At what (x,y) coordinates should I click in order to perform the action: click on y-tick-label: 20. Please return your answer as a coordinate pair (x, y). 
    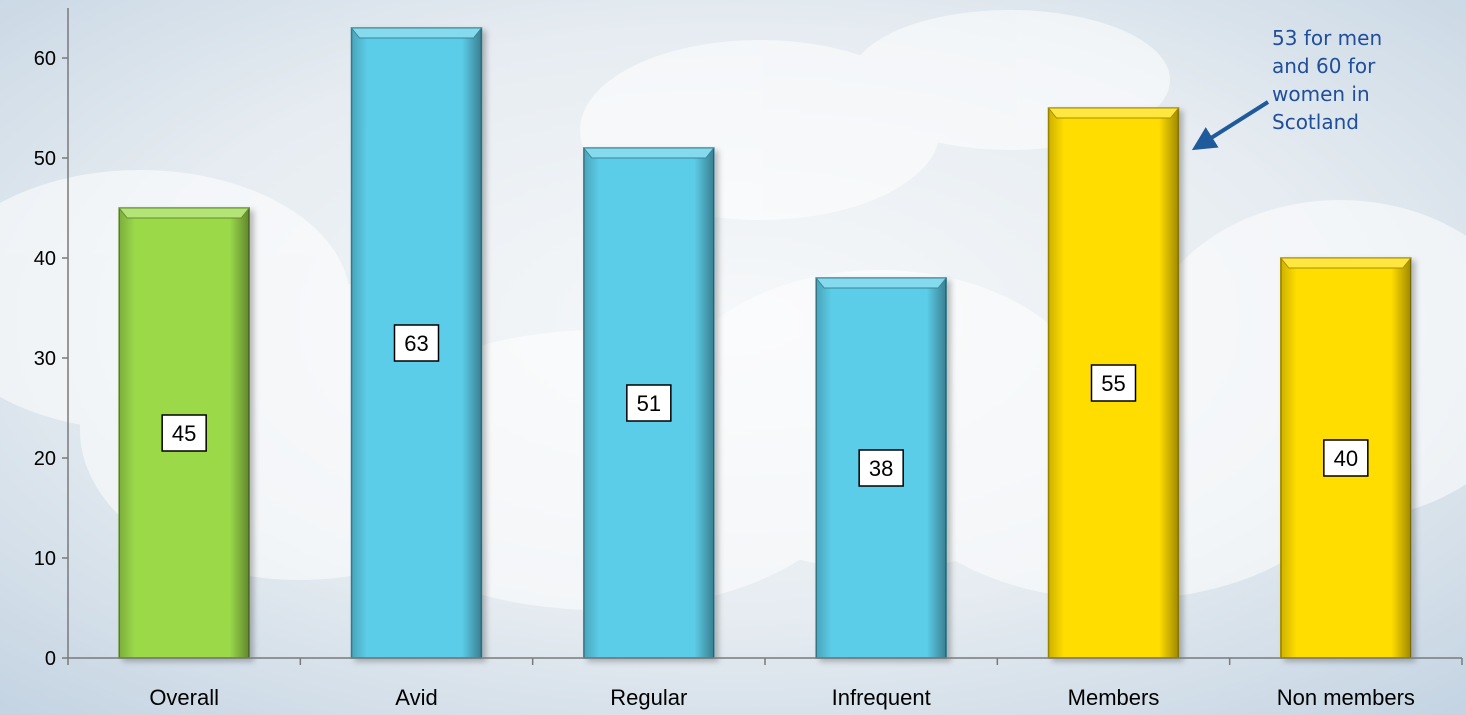
    Looking at the image, I should click on (45, 459).